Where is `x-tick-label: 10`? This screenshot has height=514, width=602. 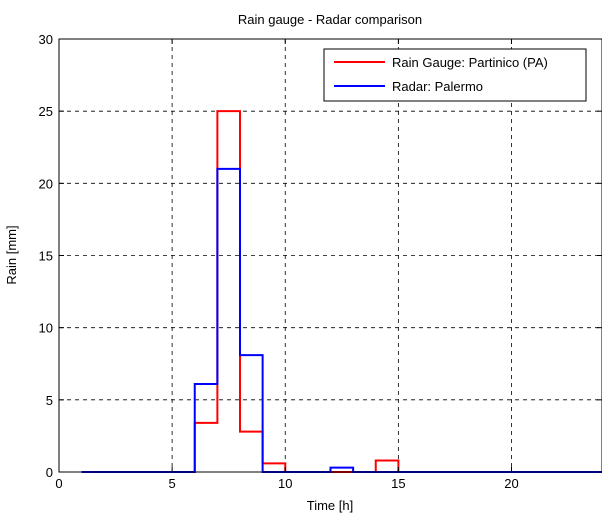
x-tick-label: 10 is located at coordinates (285, 483).